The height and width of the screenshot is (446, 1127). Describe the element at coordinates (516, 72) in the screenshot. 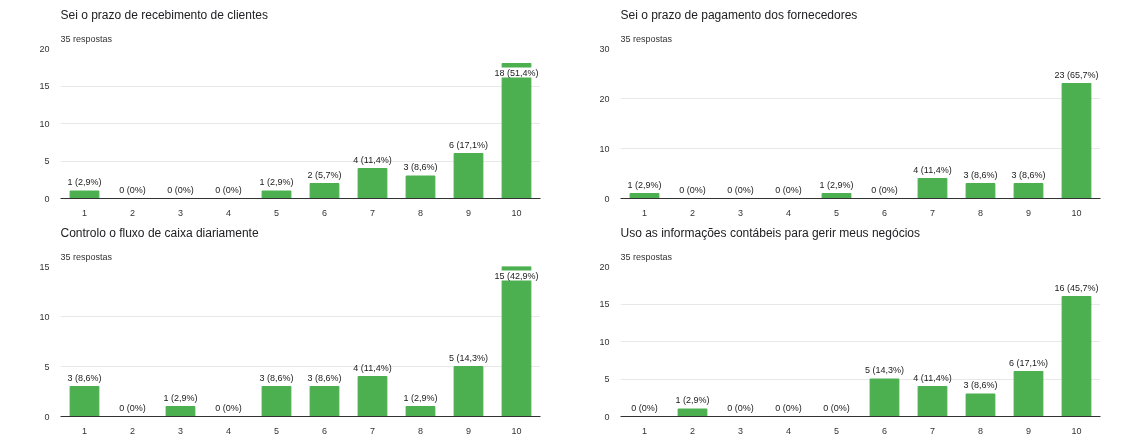

I see `data-label: 18 (51,4%)` at that location.